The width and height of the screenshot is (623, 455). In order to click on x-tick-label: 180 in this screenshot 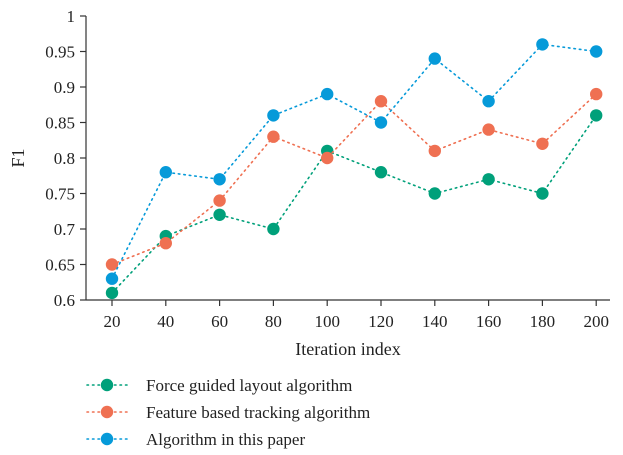, I will do `click(543, 321)`.